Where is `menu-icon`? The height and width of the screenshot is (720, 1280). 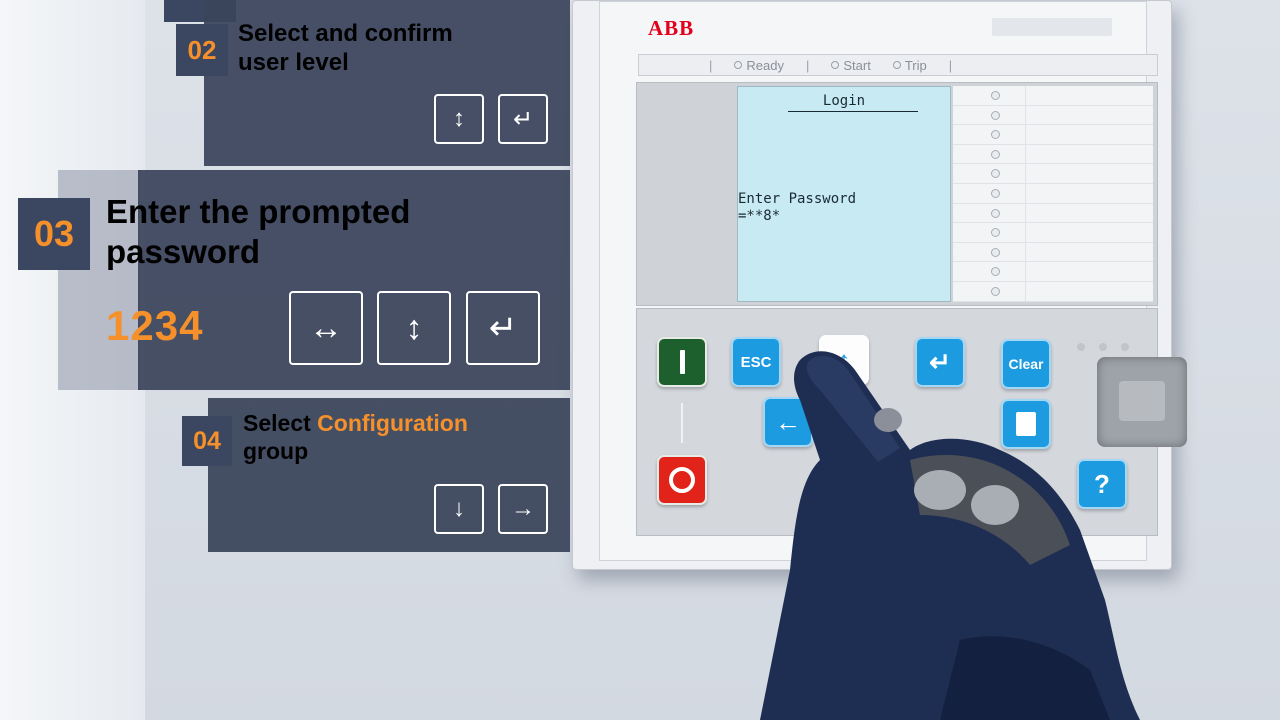 menu-icon is located at coordinates (1026, 424).